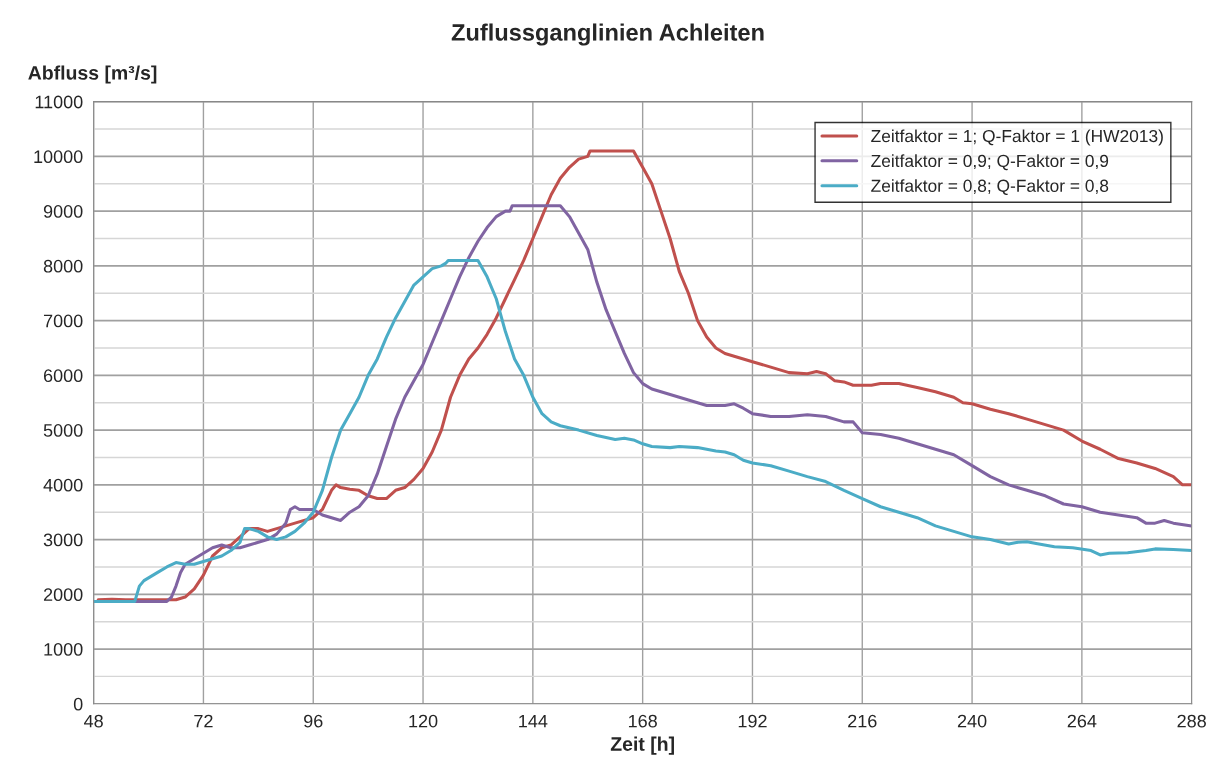 This screenshot has width=1216, height=782. What do you see at coordinates (63, 540) in the screenshot?
I see `y-tick-label: 3000` at bounding box center [63, 540].